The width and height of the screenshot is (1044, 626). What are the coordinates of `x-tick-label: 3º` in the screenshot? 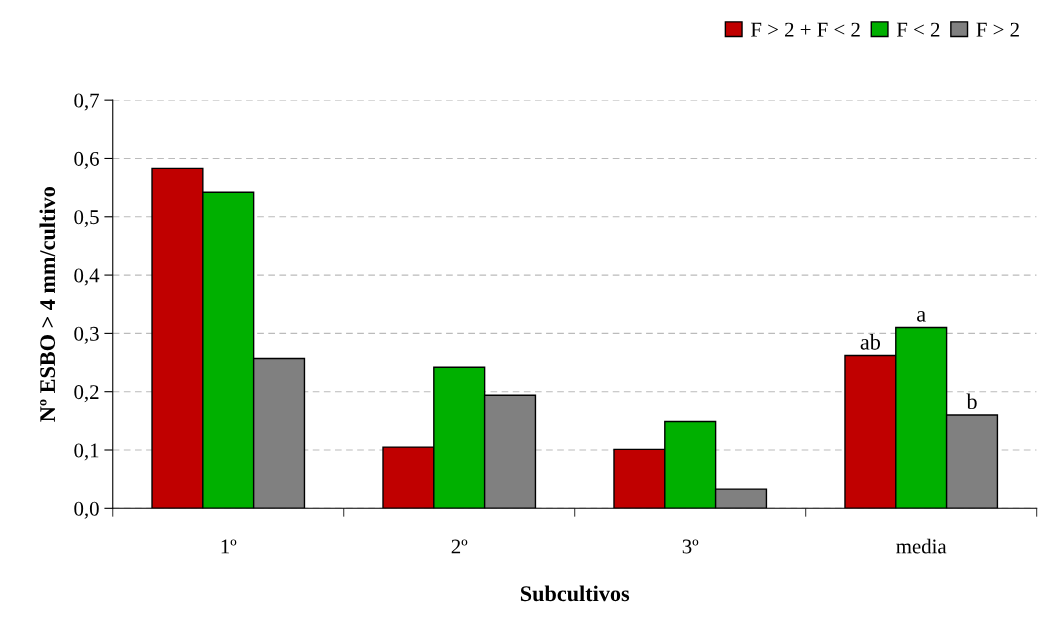 It's located at (690, 546).